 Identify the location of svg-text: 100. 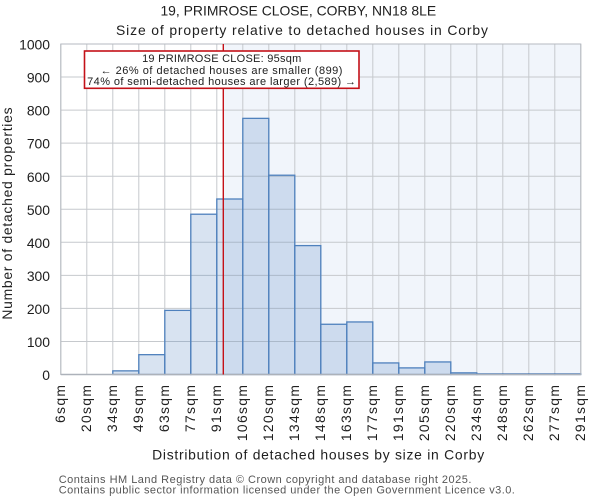
(38, 342).